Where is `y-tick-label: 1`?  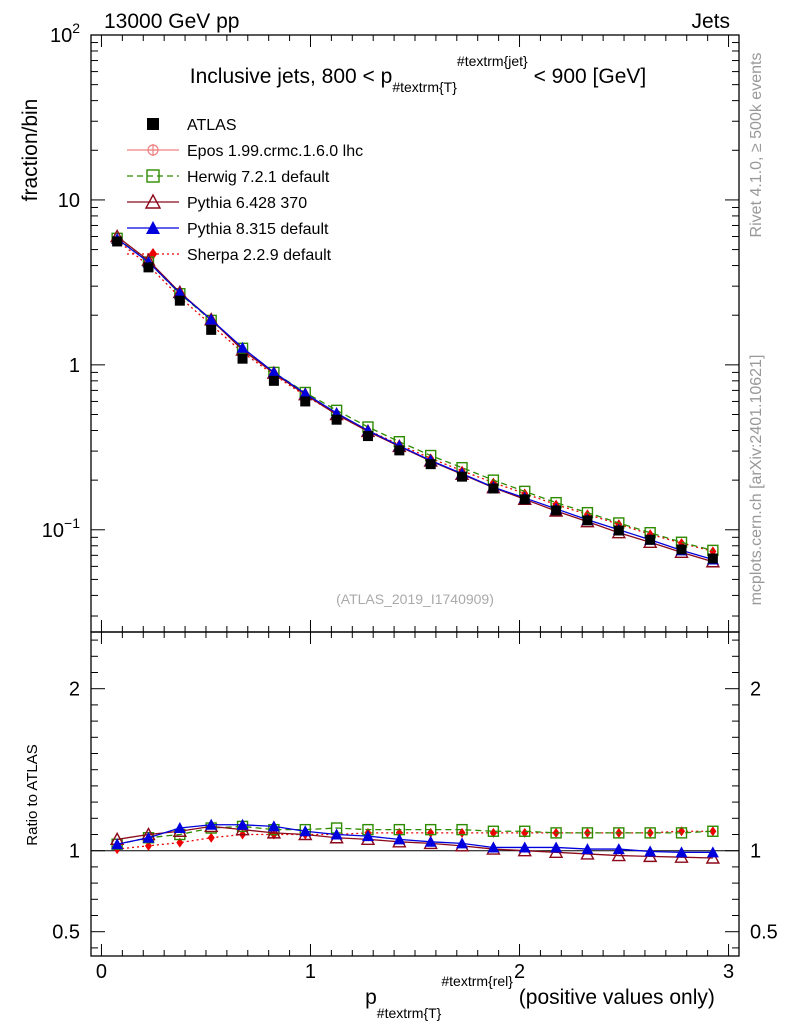
y-tick-label: 1 is located at coordinates (74, 366).